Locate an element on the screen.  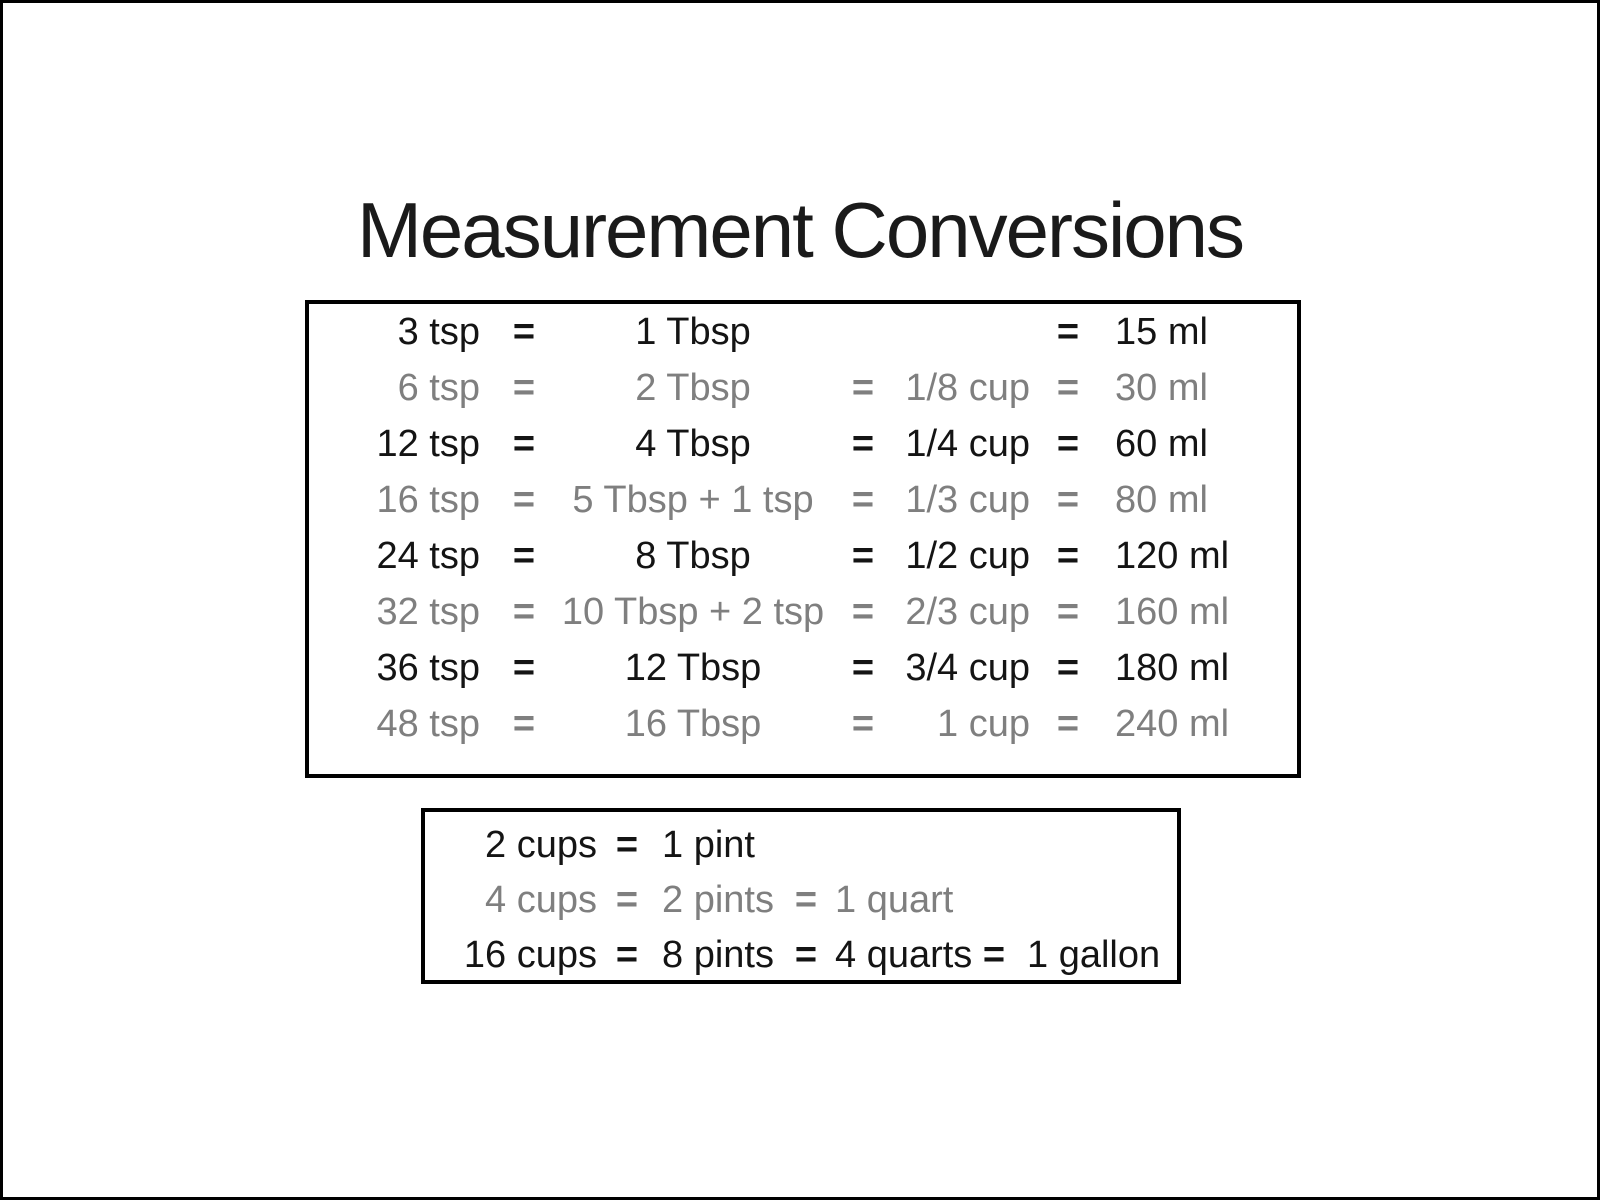
tbsp-cell: 10 Tbsp + 2 tsp is located at coordinates (693, 611).